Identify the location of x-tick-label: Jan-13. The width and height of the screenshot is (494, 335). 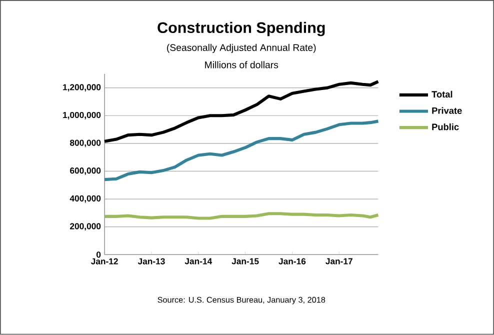
(151, 261).